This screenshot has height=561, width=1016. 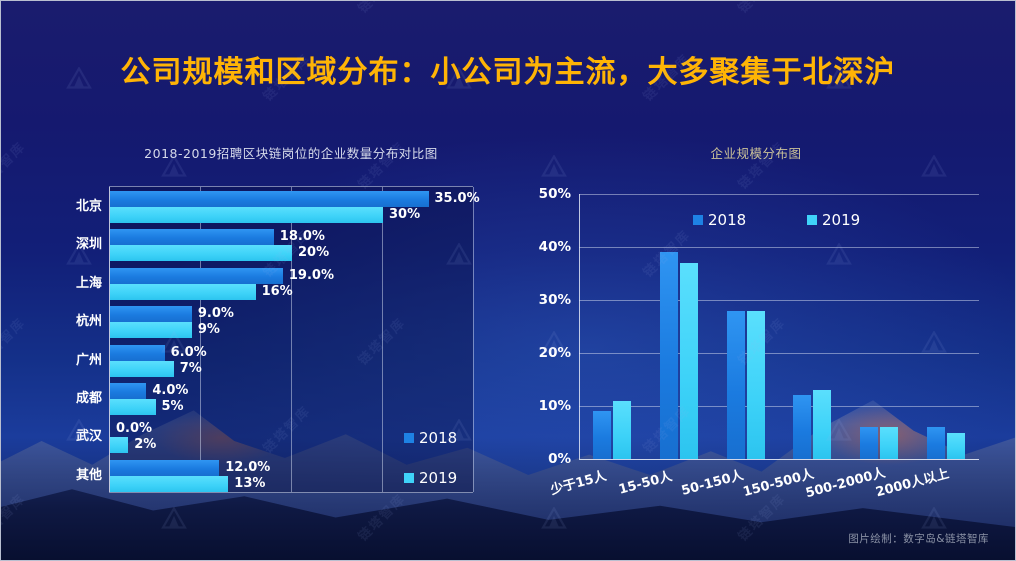 What do you see at coordinates (134, 429) in the screenshot?
I see `bar-value-2018-武汉: 0.0%` at bounding box center [134, 429].